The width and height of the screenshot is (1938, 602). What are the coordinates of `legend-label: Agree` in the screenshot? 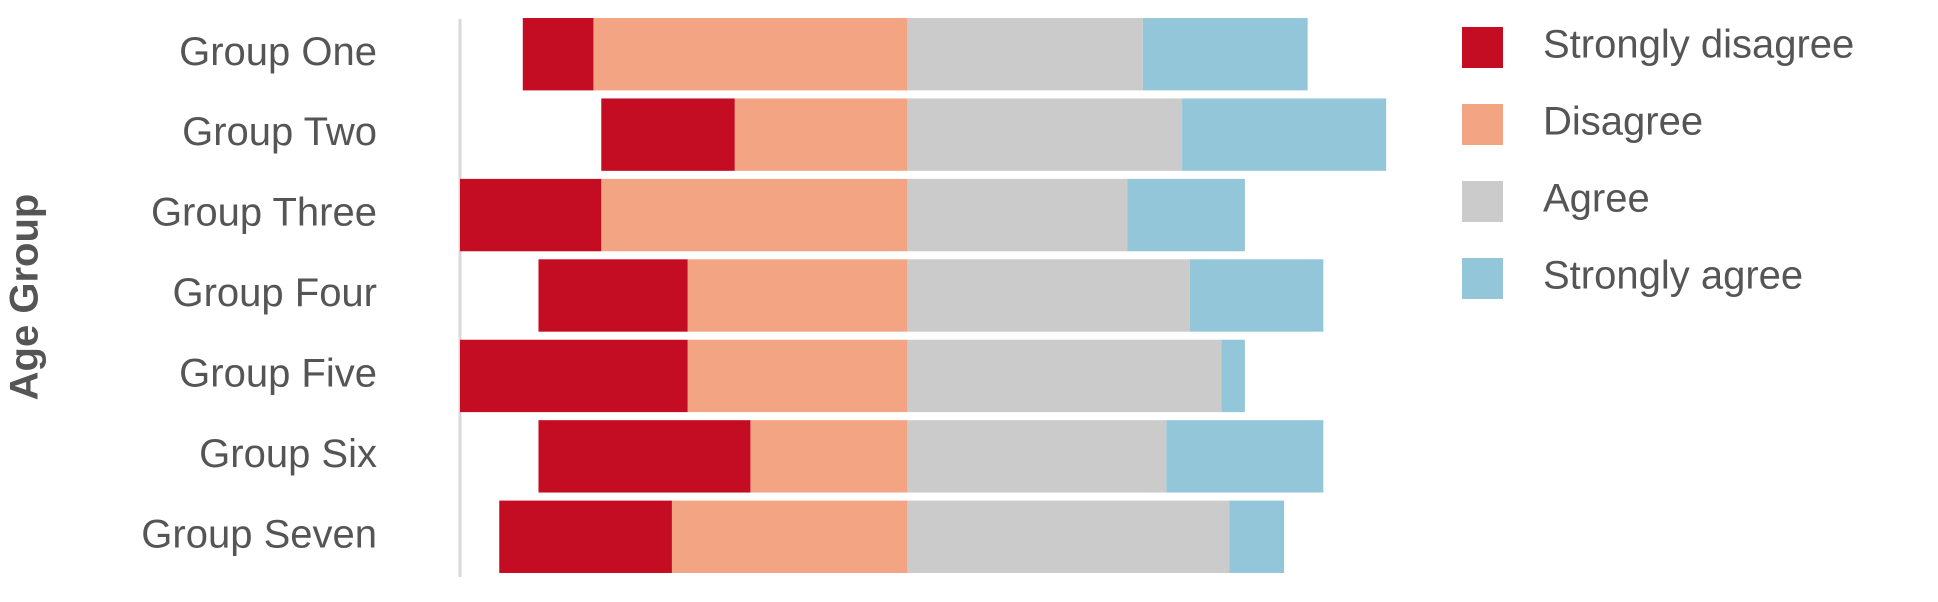 It's located at (1596, 199).